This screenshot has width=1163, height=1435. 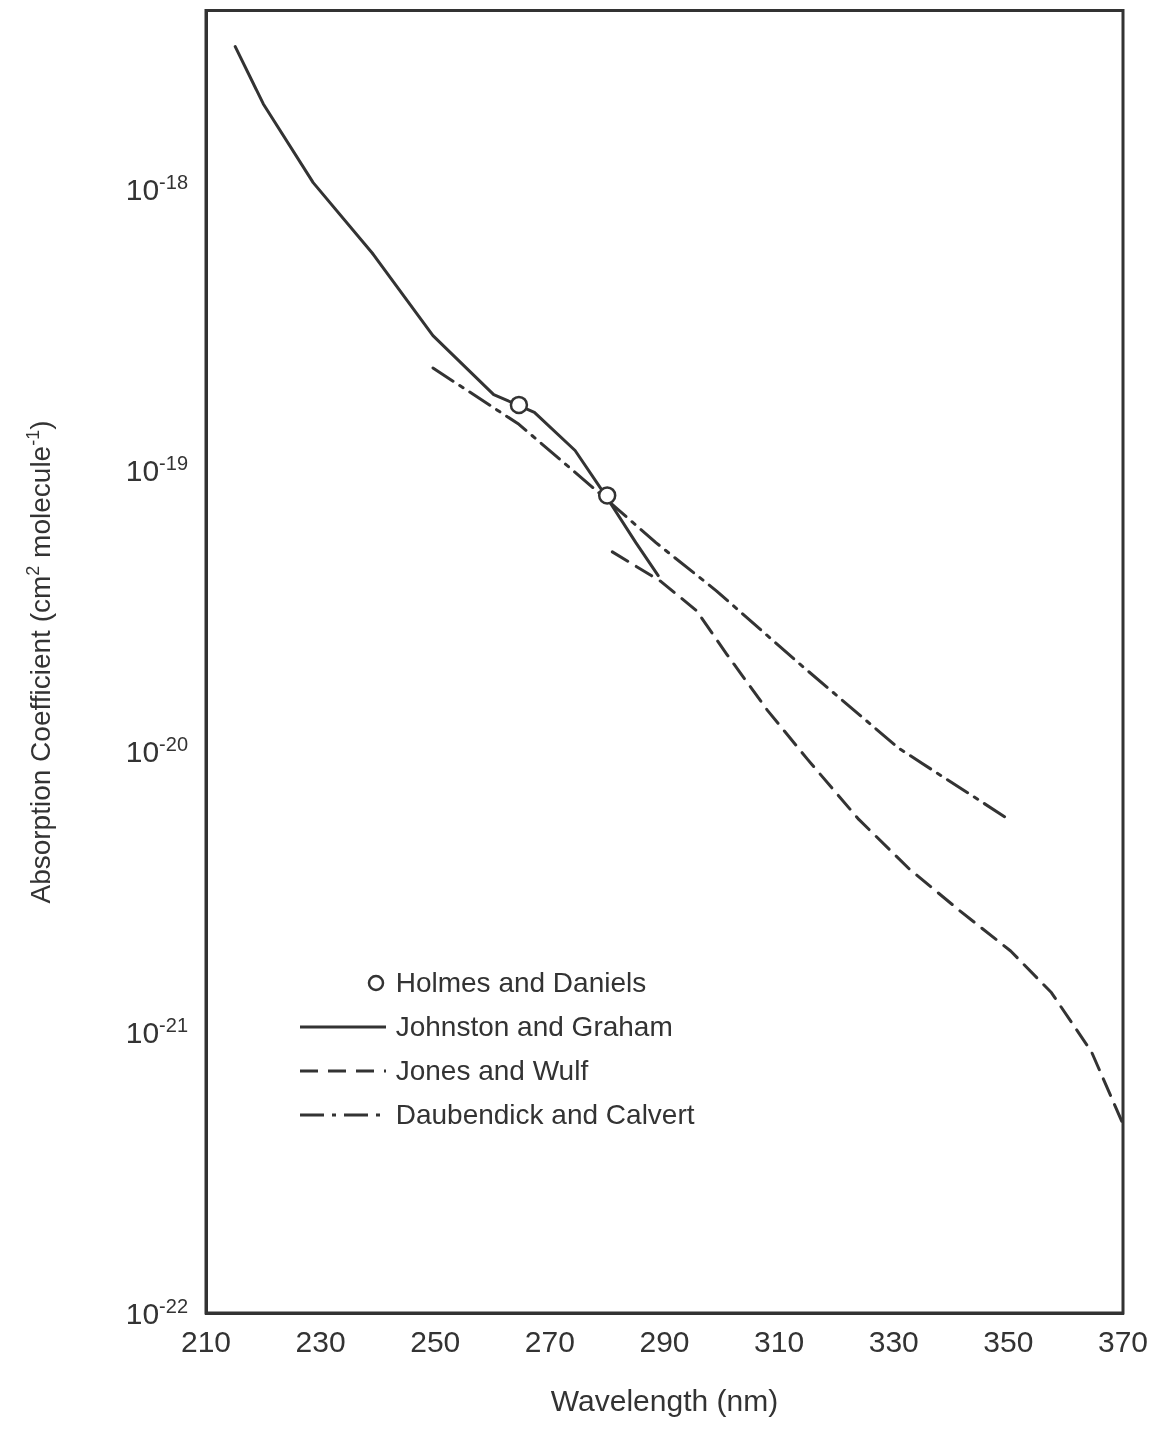 I want to click on legend-label: Holmes and Daniels, so click(x=521, y=983).